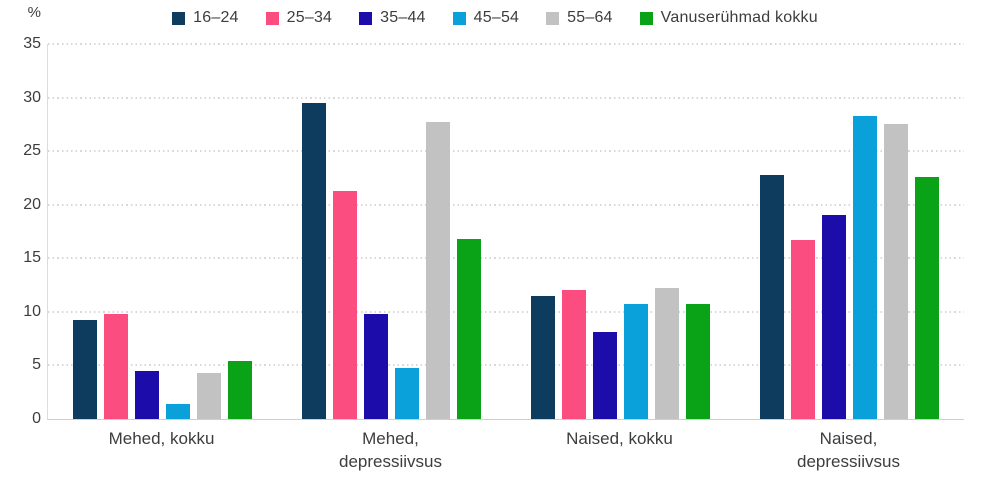 The image size is (990, 484). What do you see at coordinates (32, 151) in the screenshot?
I see `y-tick-label: 25` at bounding box center [32, 151].